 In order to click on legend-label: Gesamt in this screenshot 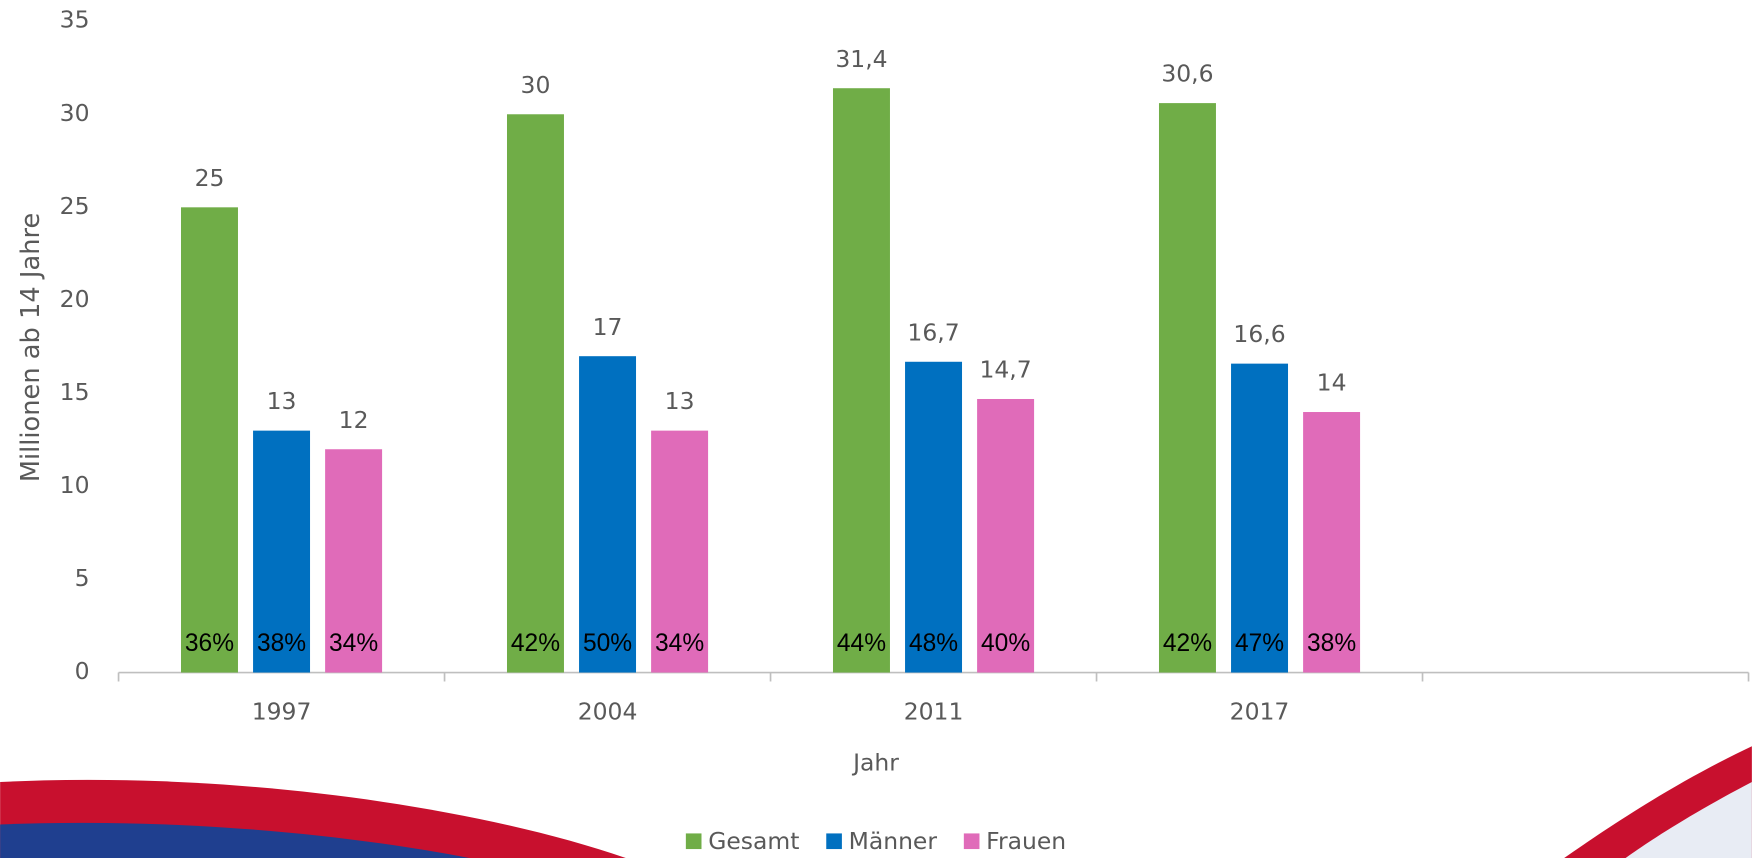, I will do `click(753, 841)`.